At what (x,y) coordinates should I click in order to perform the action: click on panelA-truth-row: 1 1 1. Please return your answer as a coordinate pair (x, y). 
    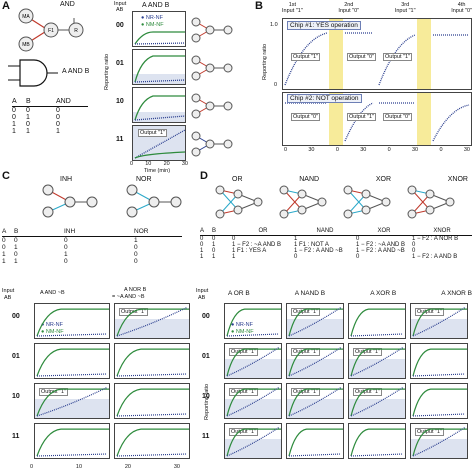
    Looking at the image, I should click on (50, 131).